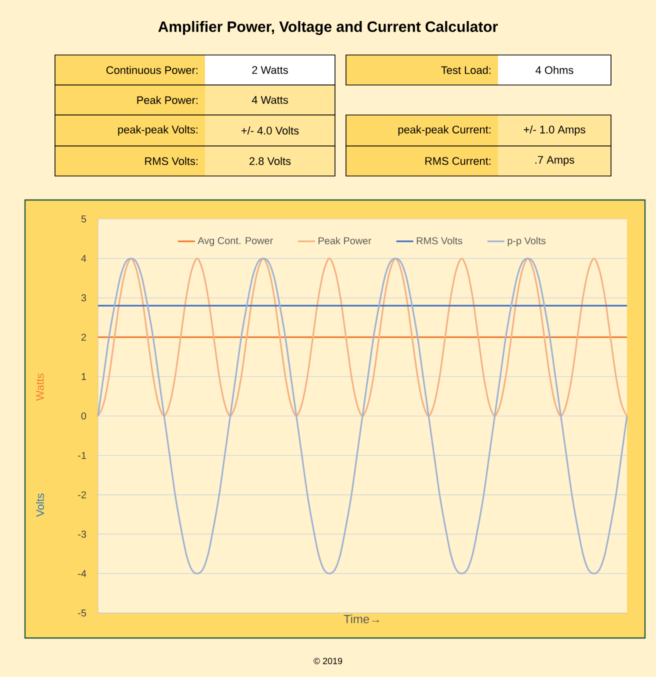 The image size is (656, 677). I want to click on y-tick-label: -1, so click(82, 455).